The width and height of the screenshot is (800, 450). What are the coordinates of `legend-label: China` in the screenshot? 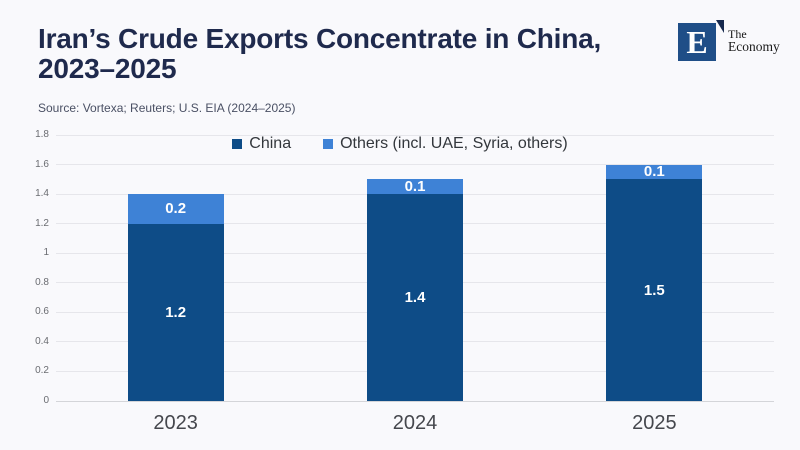 It's located at (270, 143).